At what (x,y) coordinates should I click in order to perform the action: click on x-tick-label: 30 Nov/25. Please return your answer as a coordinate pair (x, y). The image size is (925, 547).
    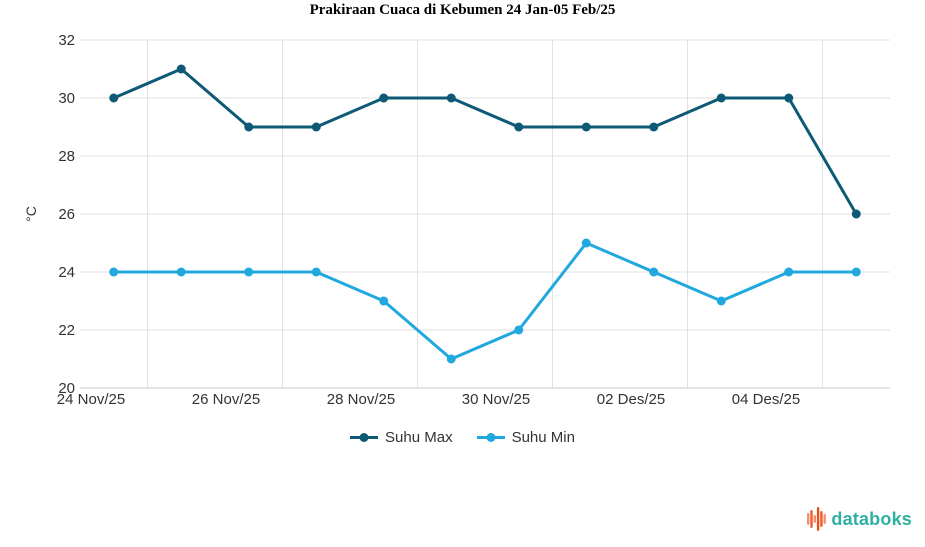
    Looking at the image, I should click on (496, 399).